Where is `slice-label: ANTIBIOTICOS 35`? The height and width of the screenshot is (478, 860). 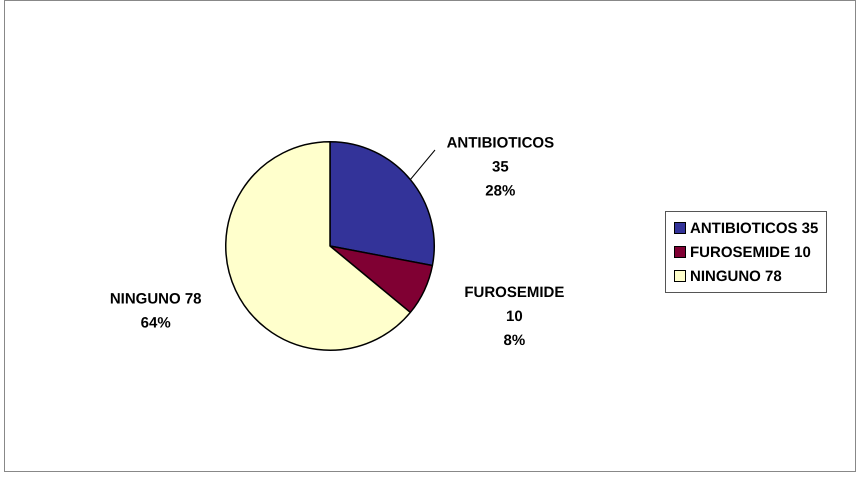
slice-label: ANTIBIOTICOS 35 is located at coordinates (500, 155).